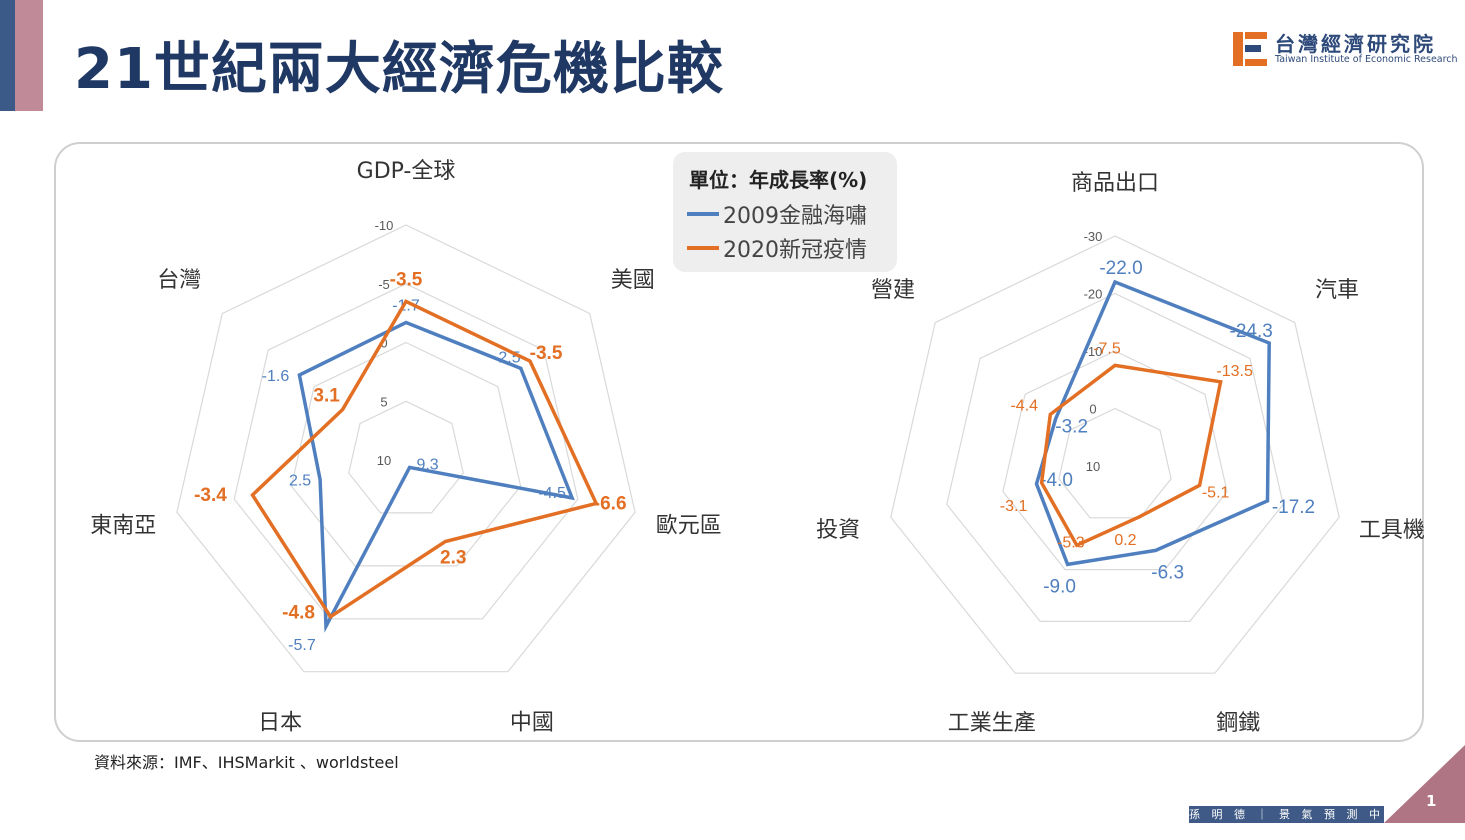 The height and width of the screenshot is (840, 1465). I want to click on radar-data-label: -3.2, so click(1071, 427).